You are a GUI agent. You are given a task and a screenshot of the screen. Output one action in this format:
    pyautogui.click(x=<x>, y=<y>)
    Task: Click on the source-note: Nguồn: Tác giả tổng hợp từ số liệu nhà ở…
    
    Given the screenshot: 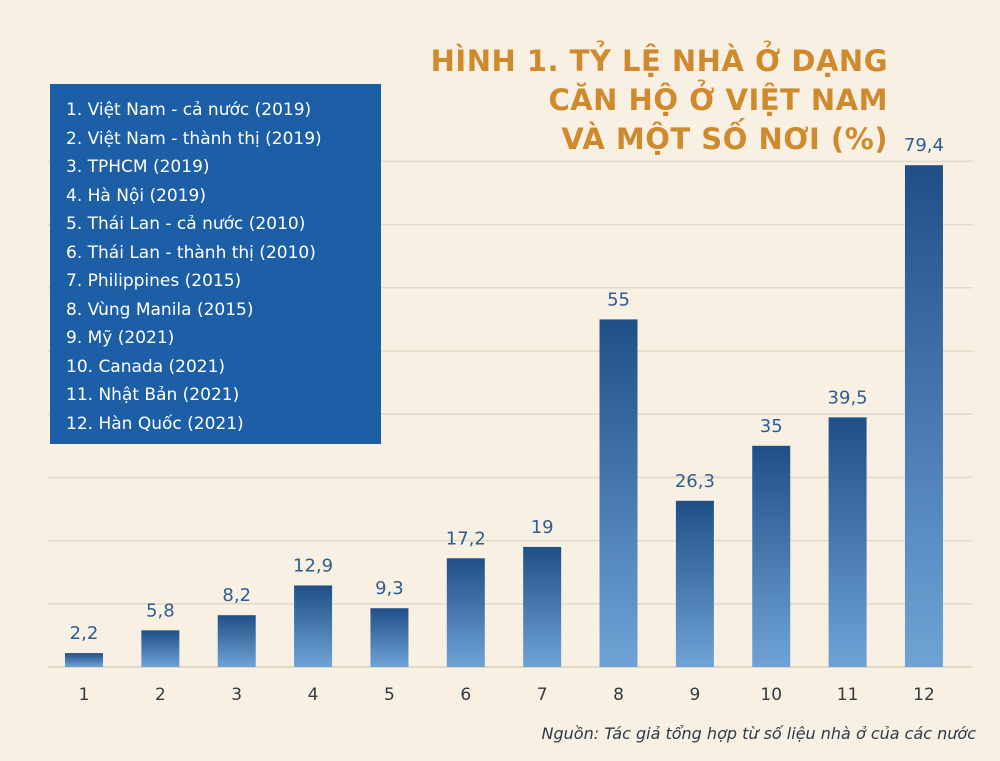 What is the action you would take?
    pyautogui.click(x=758, y=733)
    